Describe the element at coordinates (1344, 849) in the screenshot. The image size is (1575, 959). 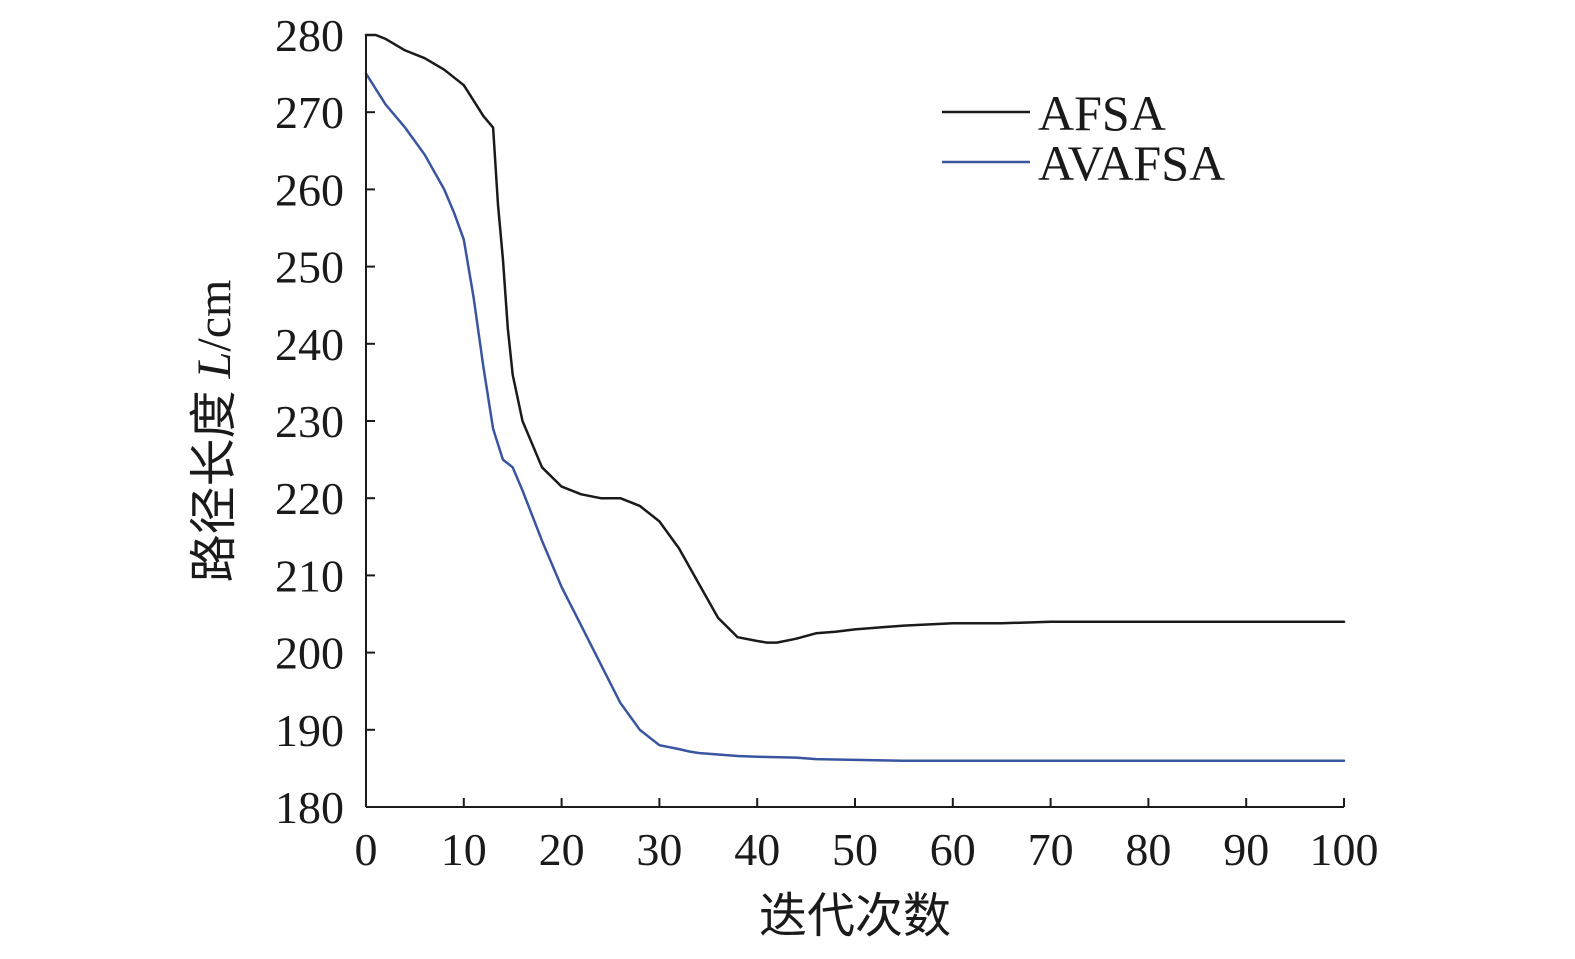
I see `x-tick-label: 100` at that location.